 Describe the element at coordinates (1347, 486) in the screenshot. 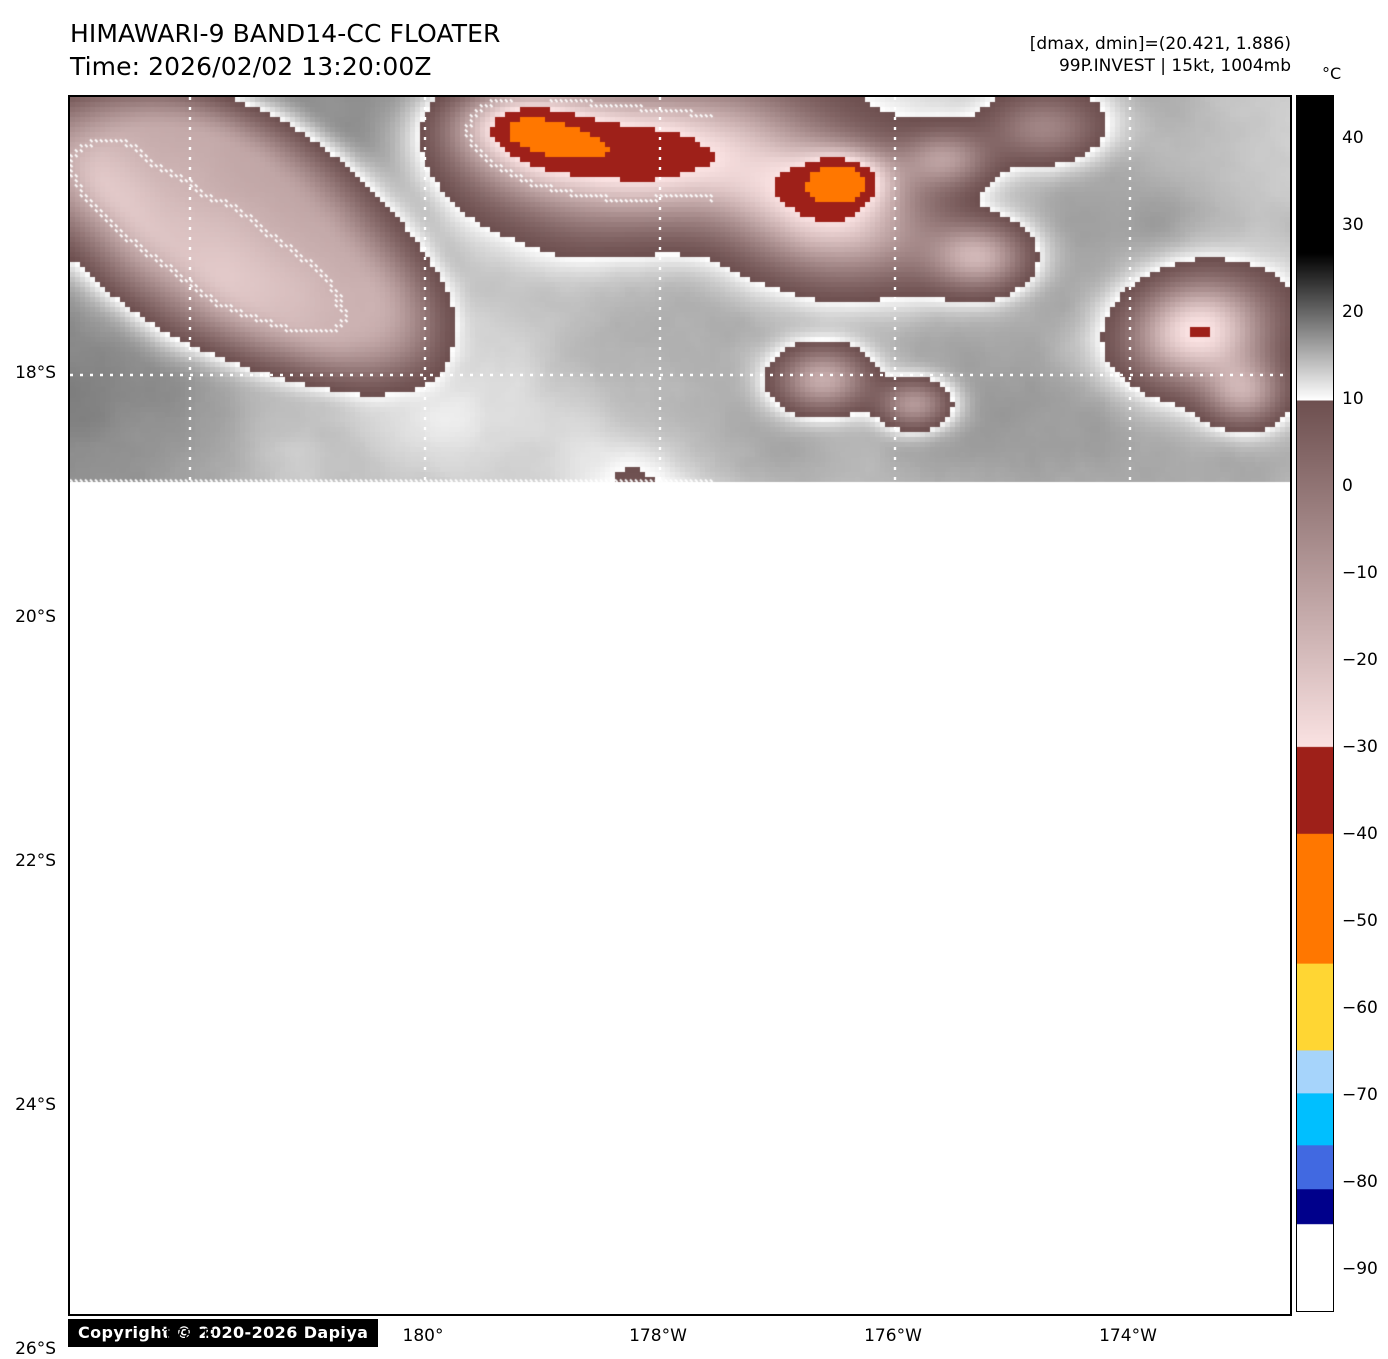

I see `colorbar-tick-0: 0` at that location.